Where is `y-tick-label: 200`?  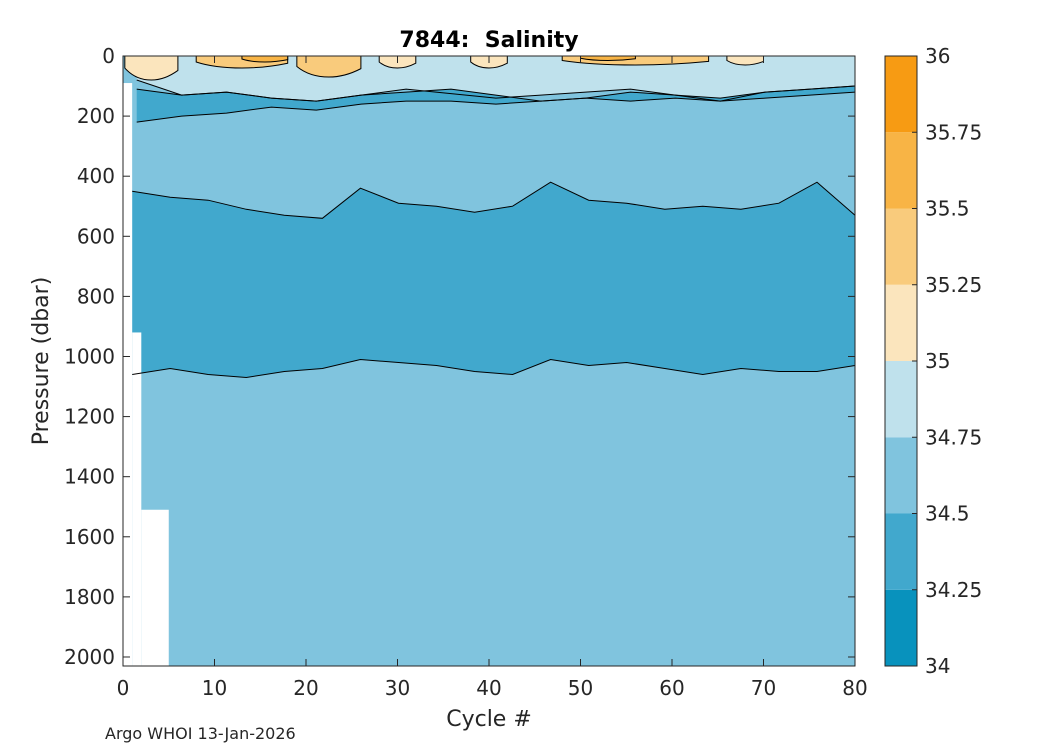 y-tick-label: 200 is located at coordinates (96, 116).